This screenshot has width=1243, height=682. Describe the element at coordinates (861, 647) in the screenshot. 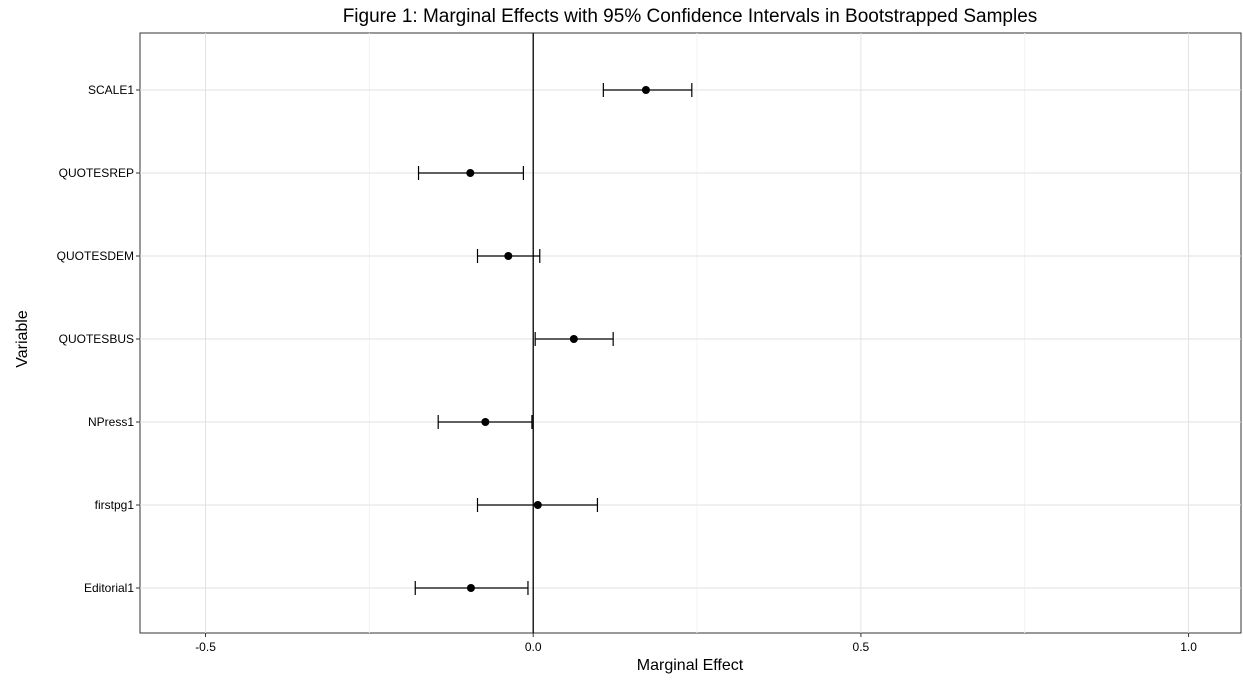

I see `x-tick-label: 0.5` at that location.